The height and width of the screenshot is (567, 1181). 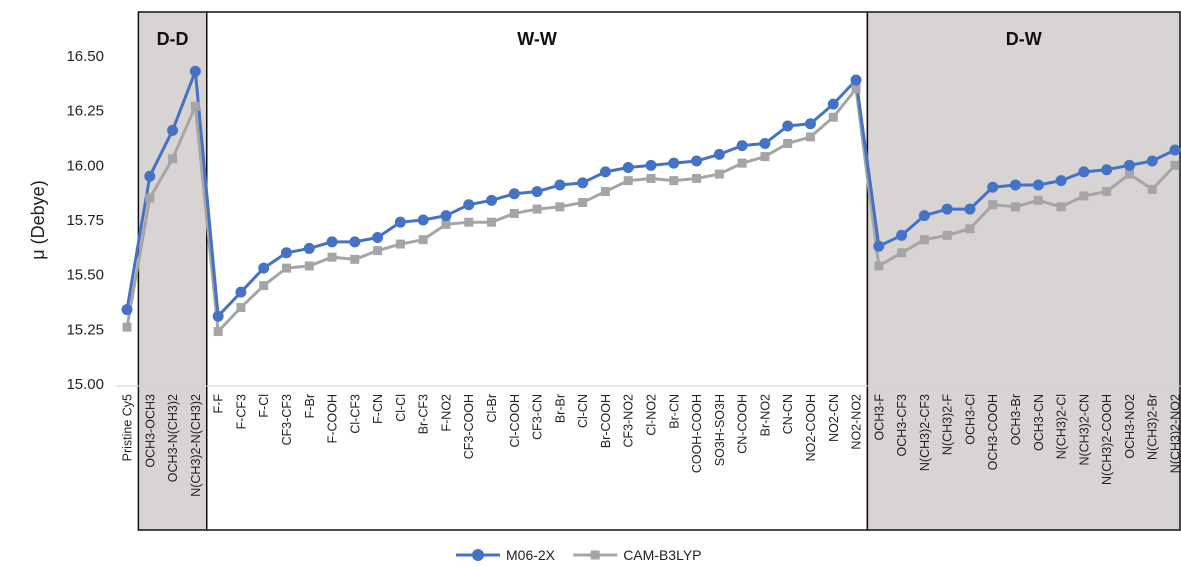 I want to click on x-tick-label: Br-CF3, so click(x=424, y=414).